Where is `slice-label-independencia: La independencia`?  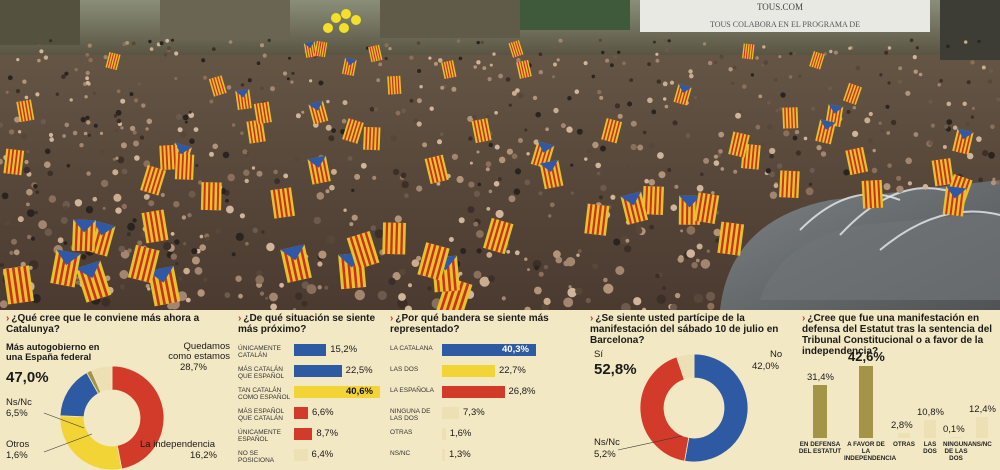
slice-label-independencia: La independencia is located at coordinates (178, 444).